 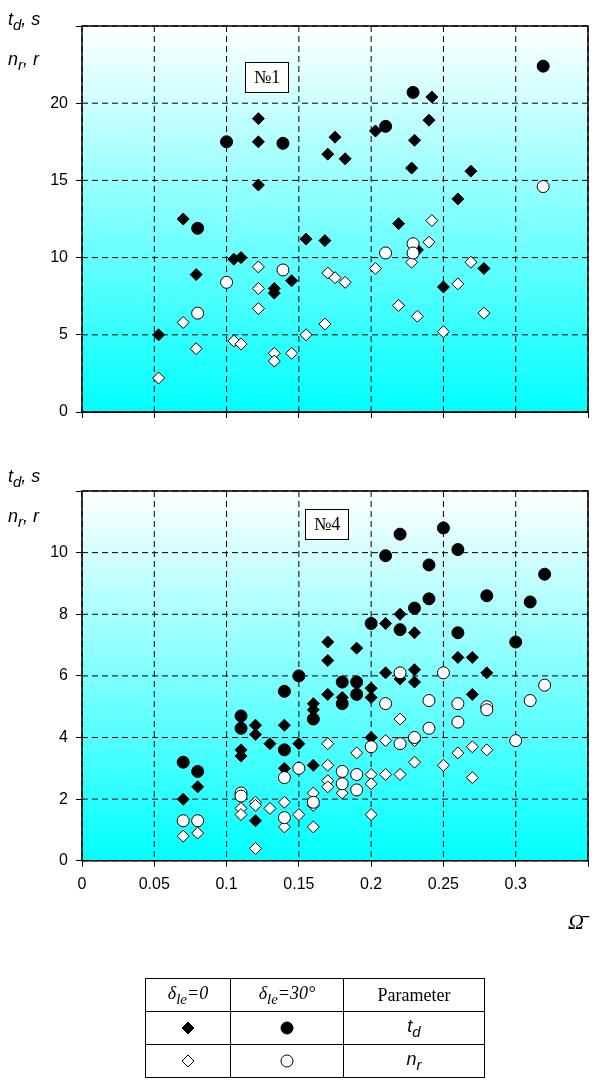 What do you see at coordinates (188, 995) in the screenshot?
I see `text: δ$_{le}$=0` at bounding box center [188, 995].